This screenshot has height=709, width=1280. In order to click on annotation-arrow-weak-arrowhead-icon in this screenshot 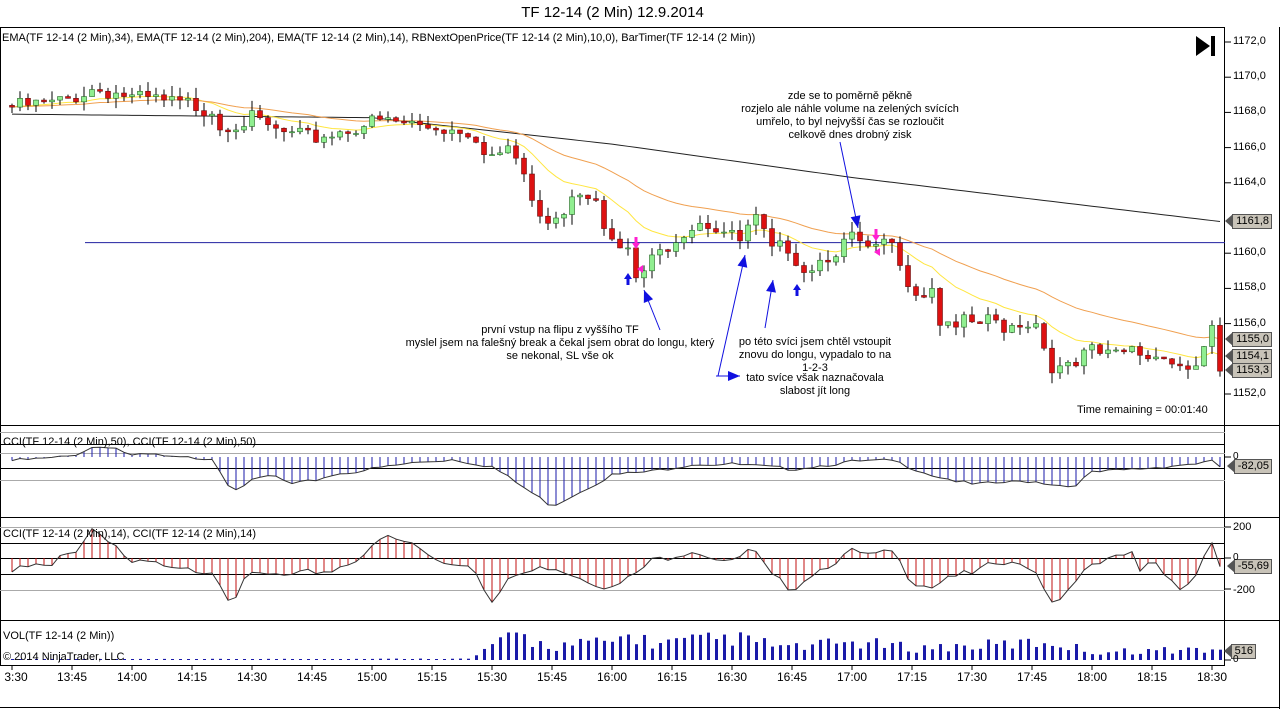, I will do `click(742, 261)`.